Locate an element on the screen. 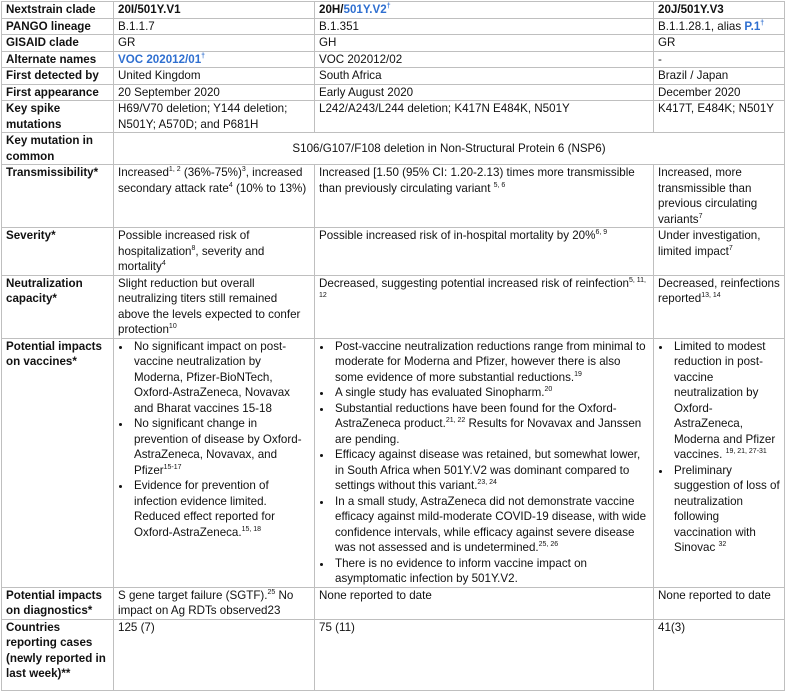  cell-text: United Kingdom is located at coordinates (159, 75).